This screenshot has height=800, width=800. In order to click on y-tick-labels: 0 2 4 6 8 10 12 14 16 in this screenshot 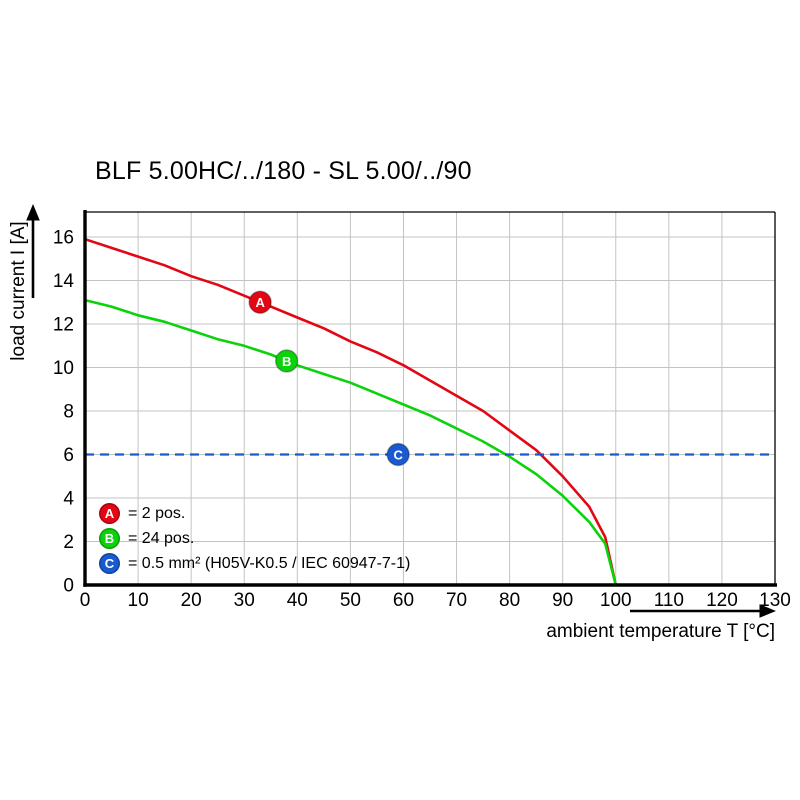, I will do `click(64, 412)`.